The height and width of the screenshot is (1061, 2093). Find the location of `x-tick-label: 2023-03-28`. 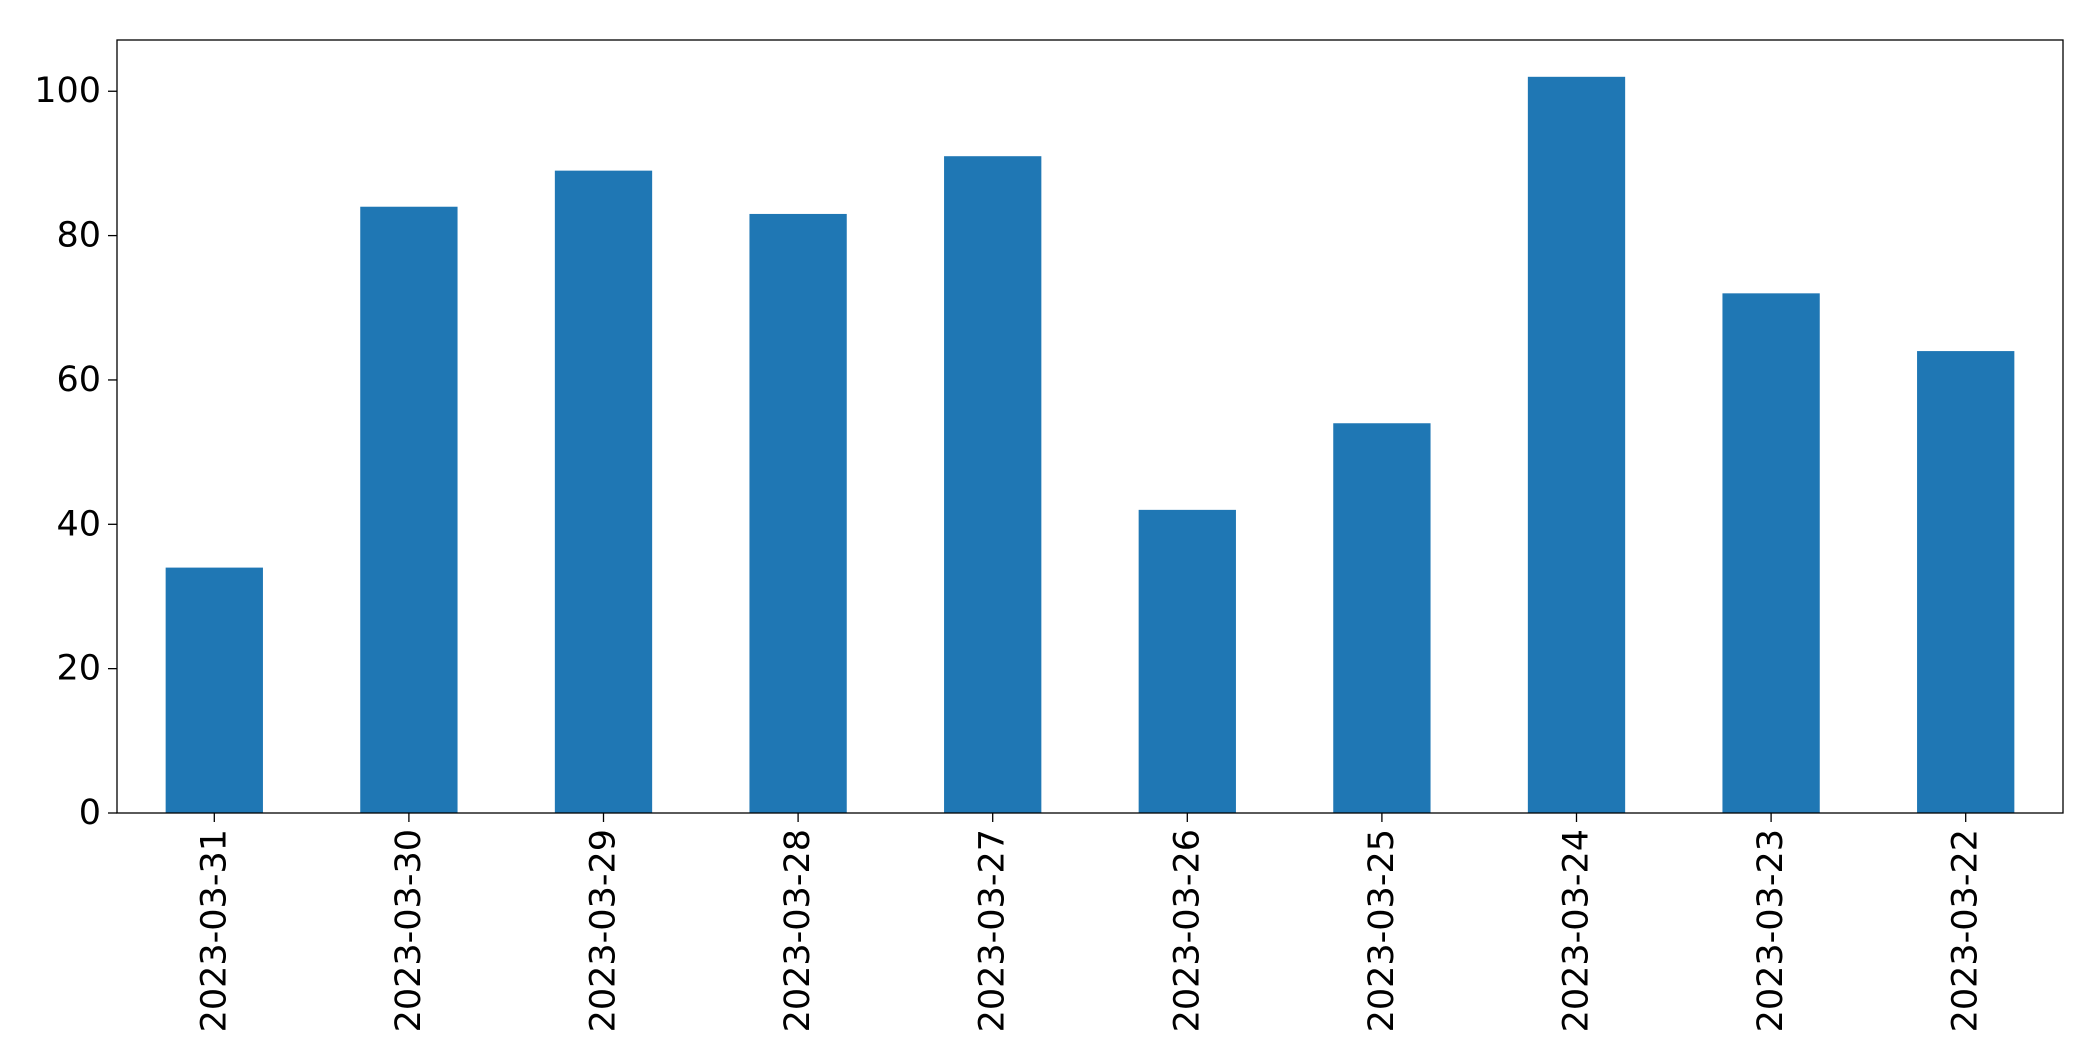

x-tick-label: 2023-03-28 is located at coordinates (798, 930).